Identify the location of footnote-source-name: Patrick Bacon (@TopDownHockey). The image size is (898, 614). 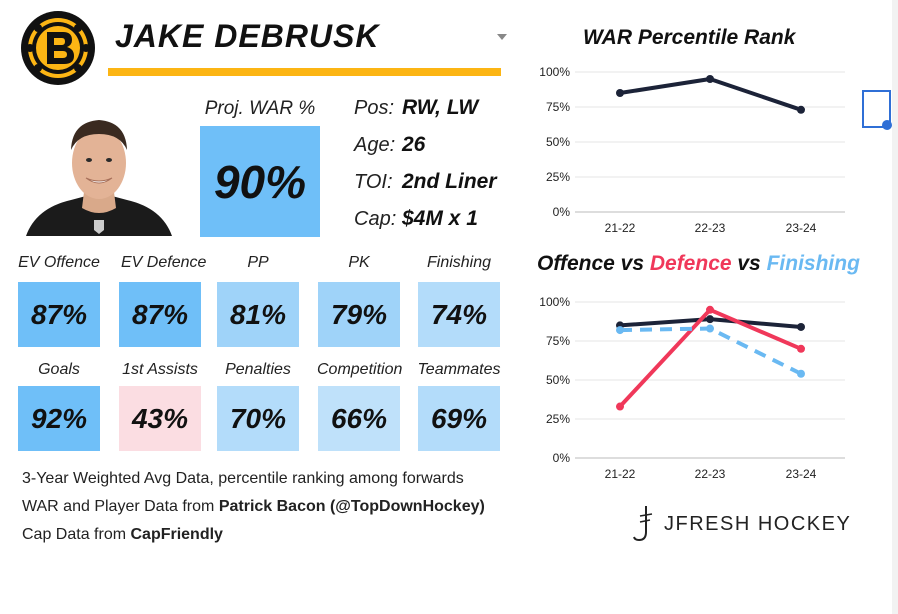
(351, 506).